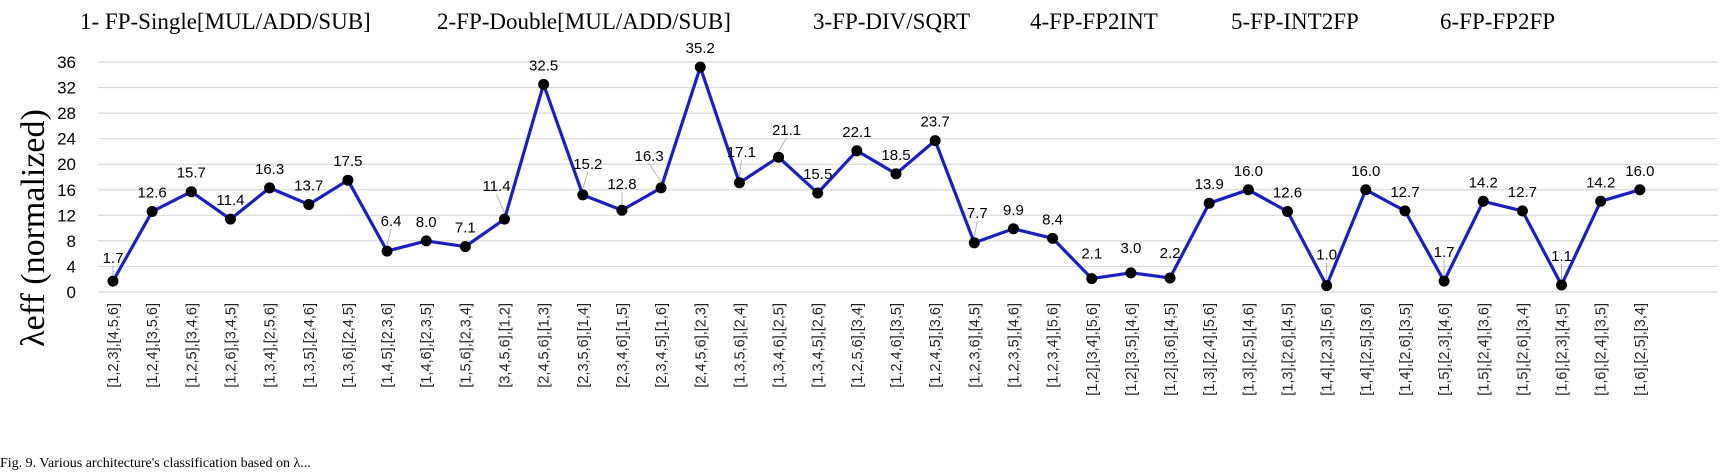 The height and width of the screenshot is (475, 1730). What do you see at coordinates (271, 345) in the screenshot?
I see `x-tick-label: [1,3,4],[2,5,6]` at bounding box center [271, 345].